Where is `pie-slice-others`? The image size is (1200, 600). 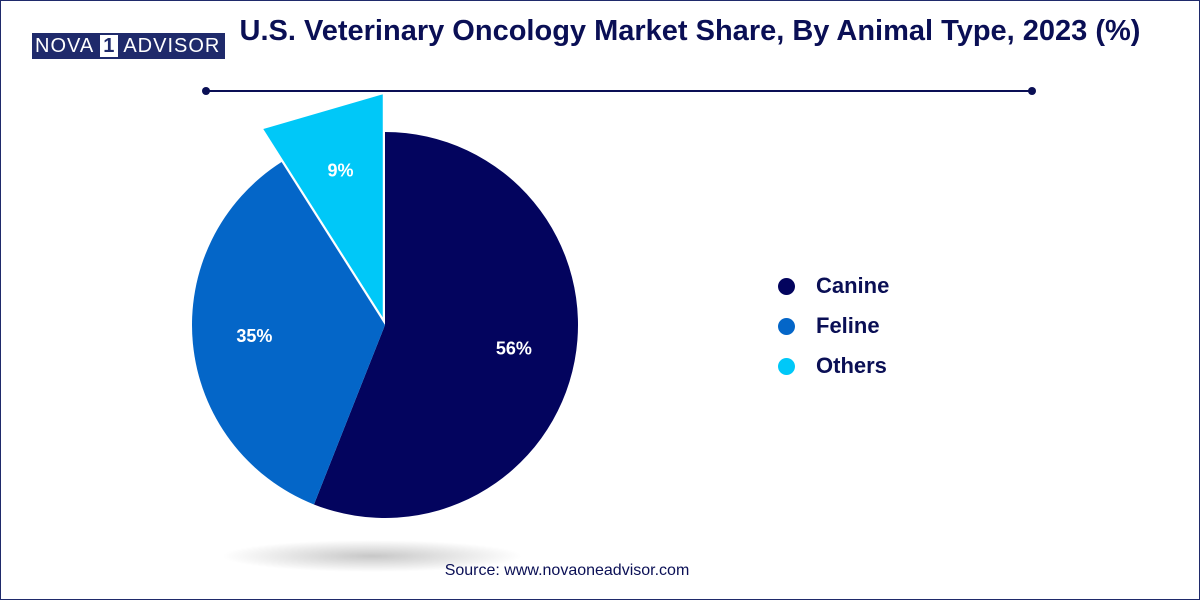
pie-slice-others is located at coordinates (323, 206).